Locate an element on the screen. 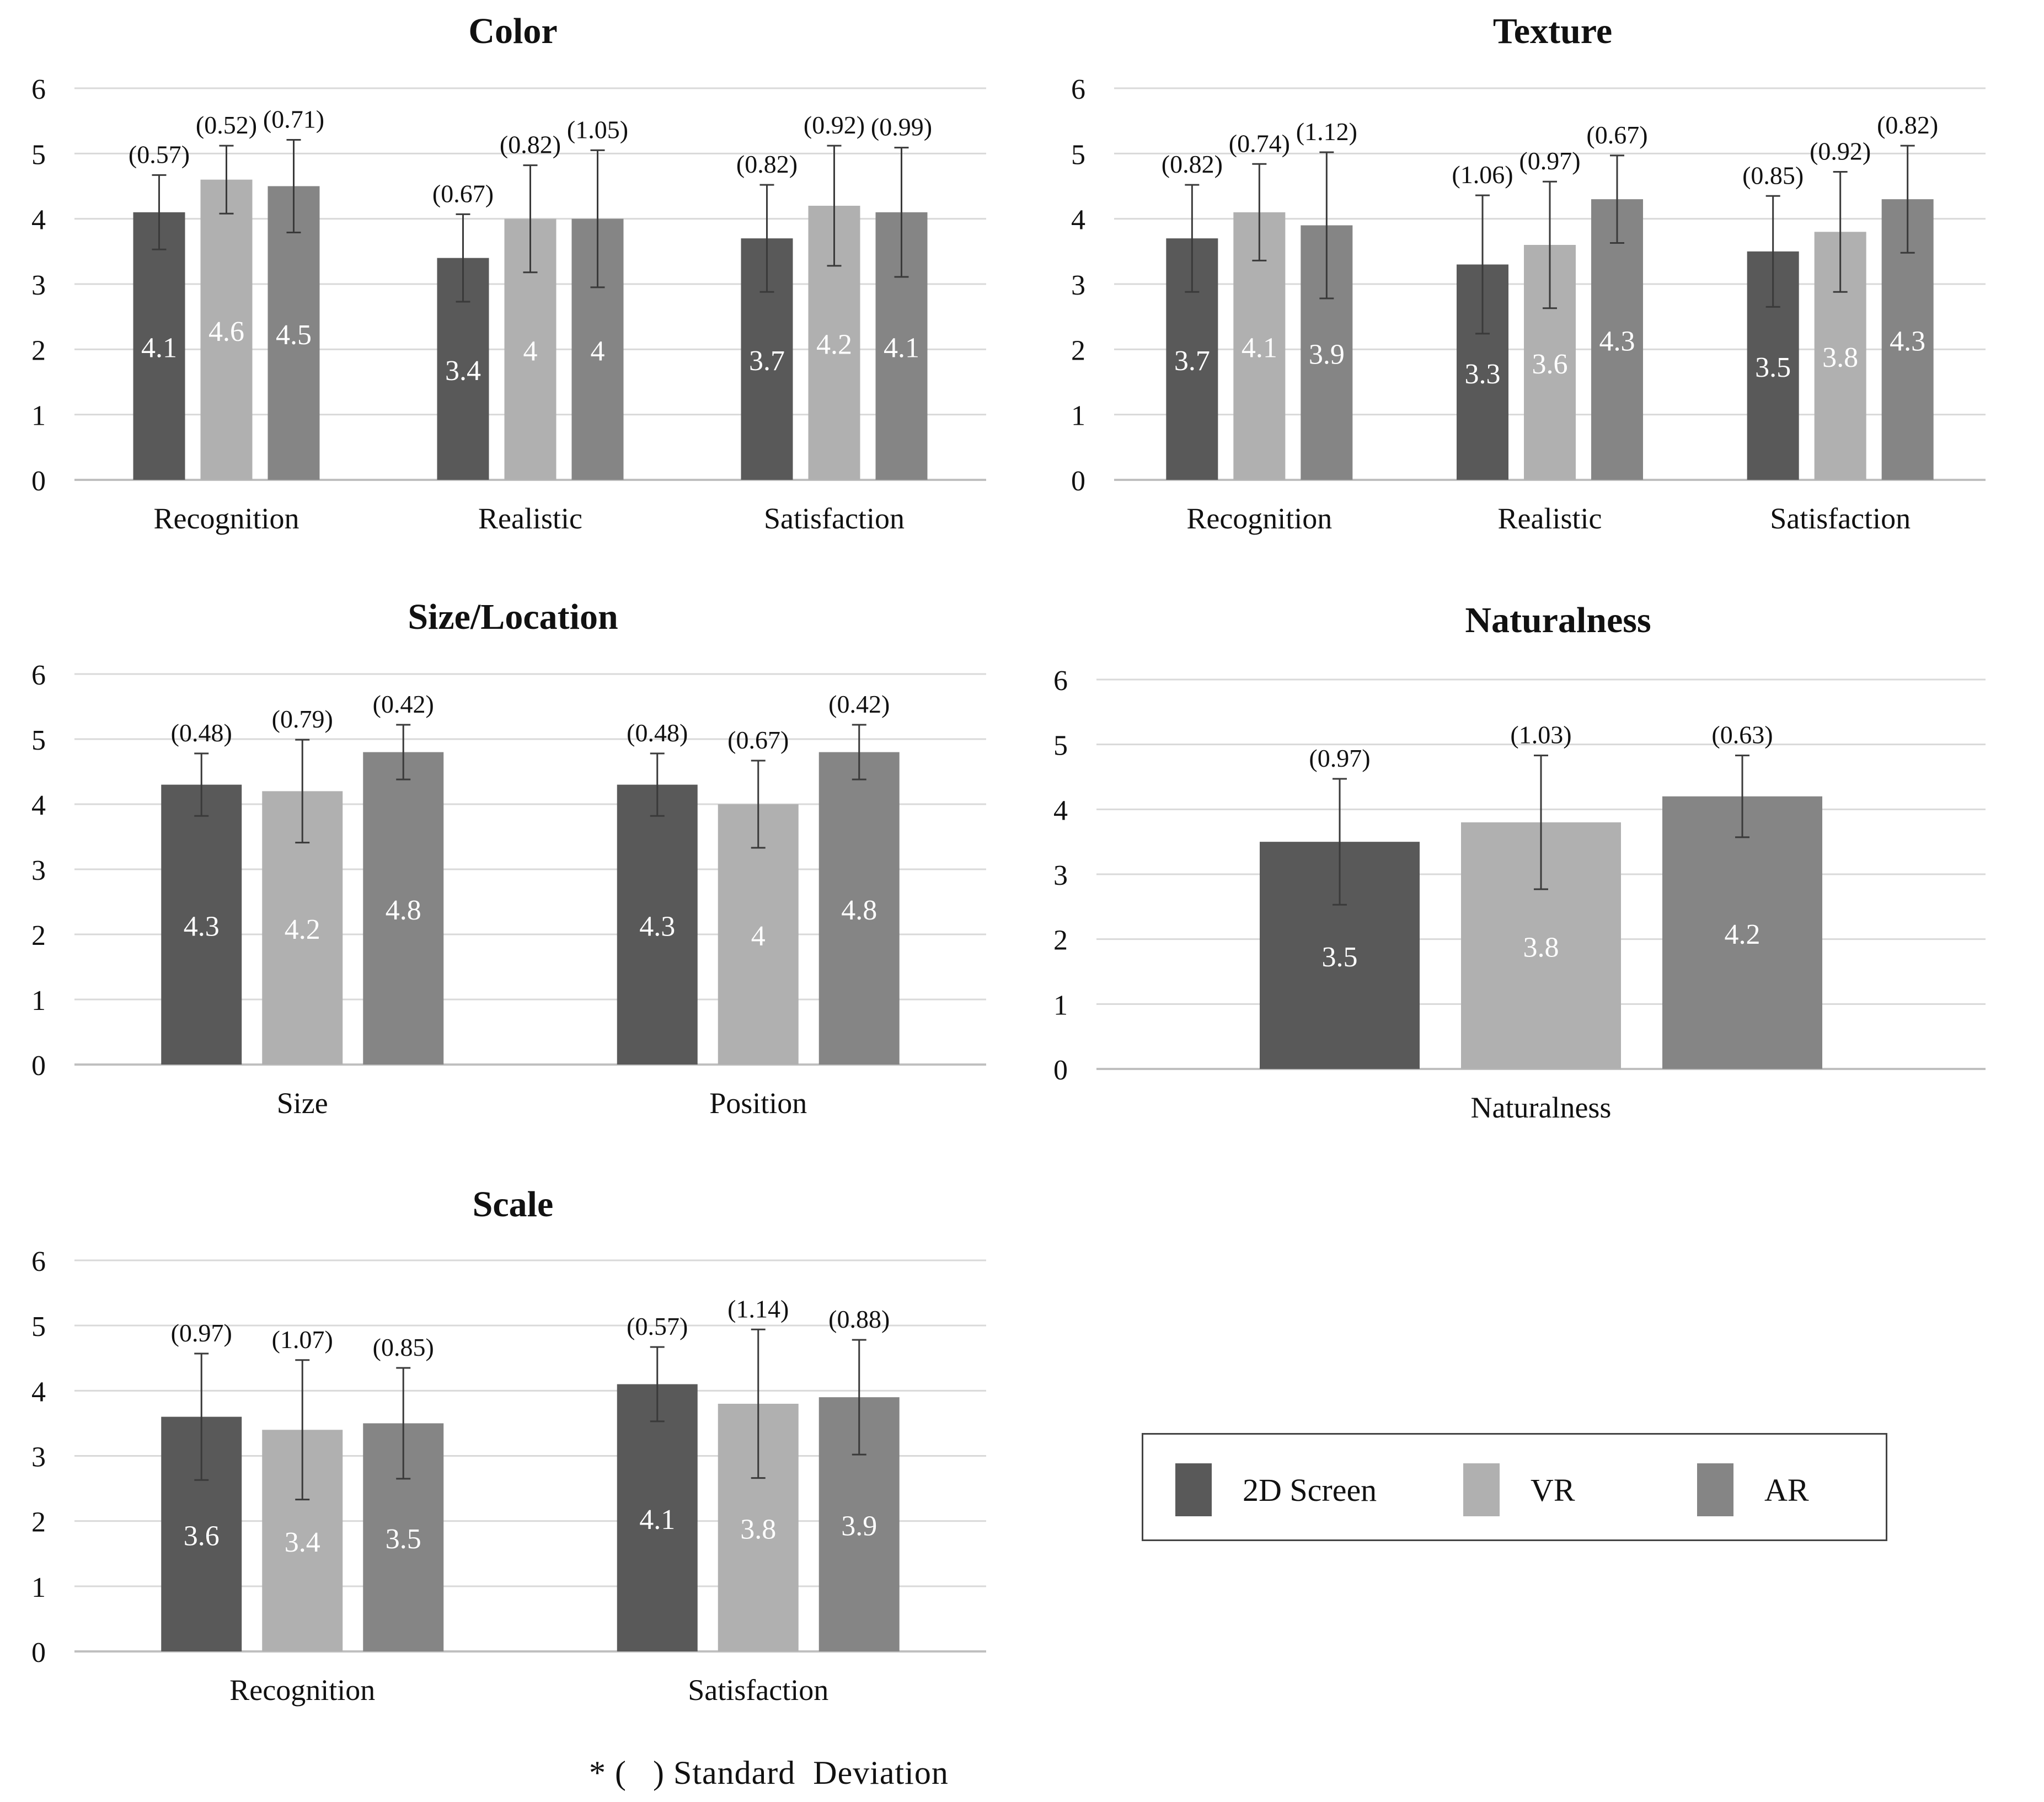 The image size is (2044, 1802). sd-label: (1.07) is located at coordinates (303, 1339).